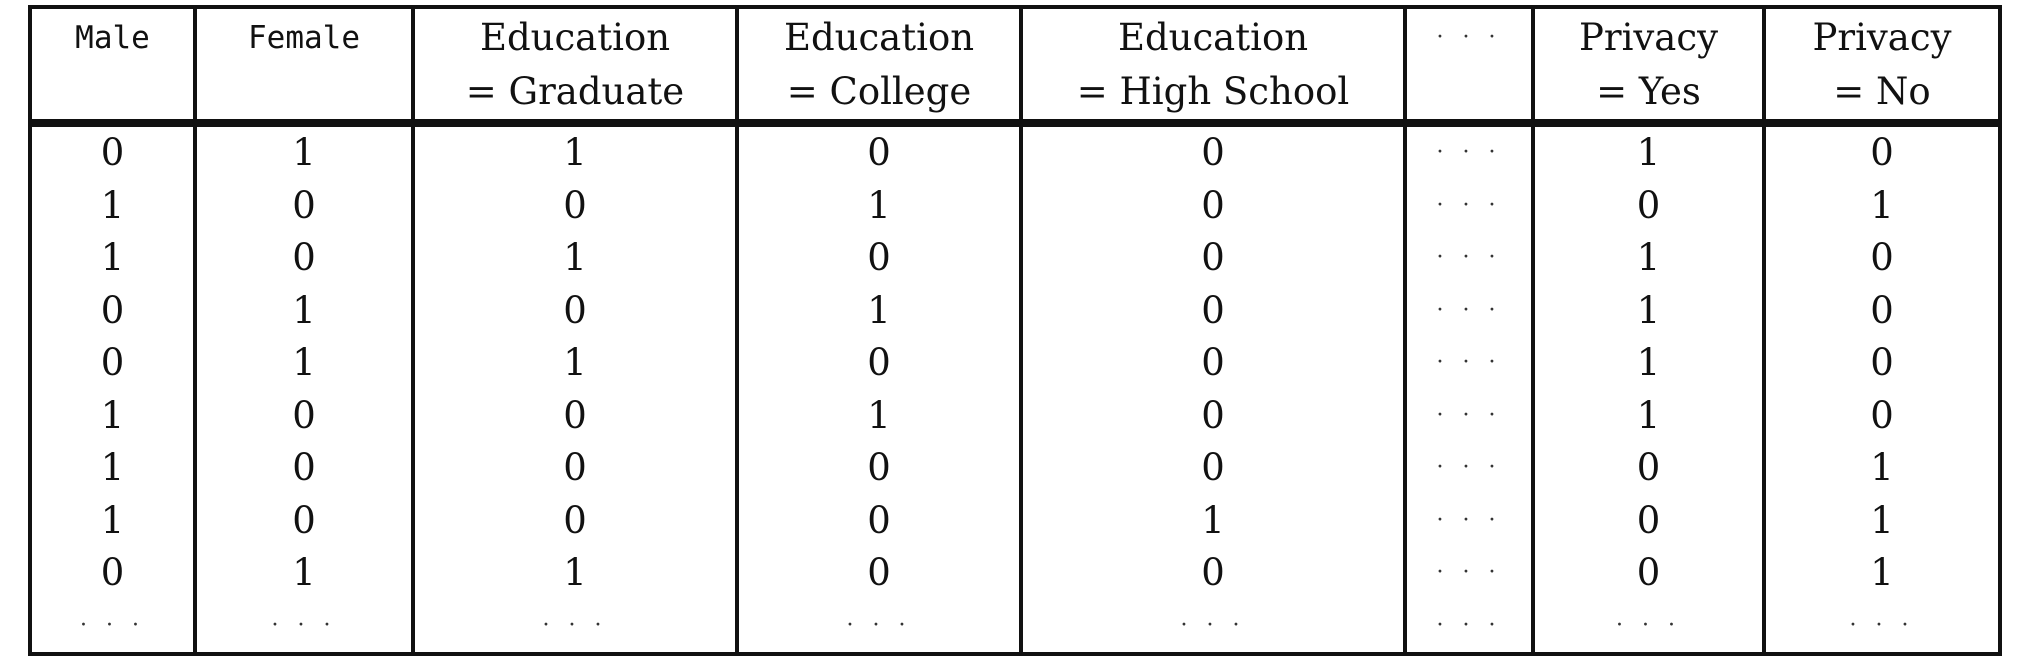 This screenshot has height=658, width=2018. Describe the element at coordinates (304, 38) in the screenshot. I see `column-header-label: Female` at that location.